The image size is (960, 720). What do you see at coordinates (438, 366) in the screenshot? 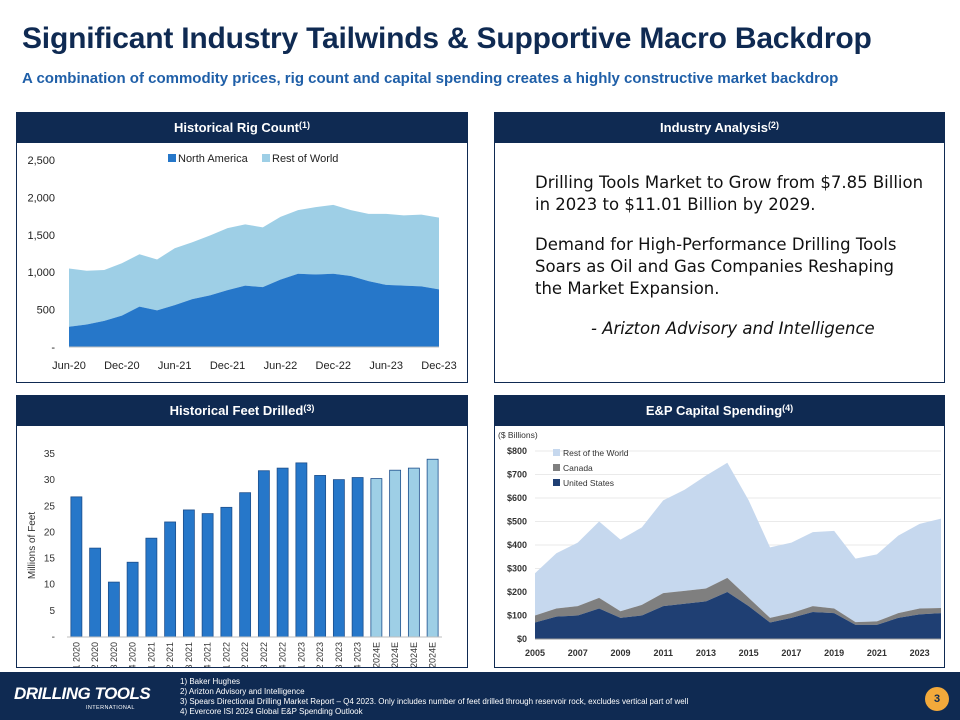
I see `x-tick-label: Dec-23` at bounding box center [438, 366].